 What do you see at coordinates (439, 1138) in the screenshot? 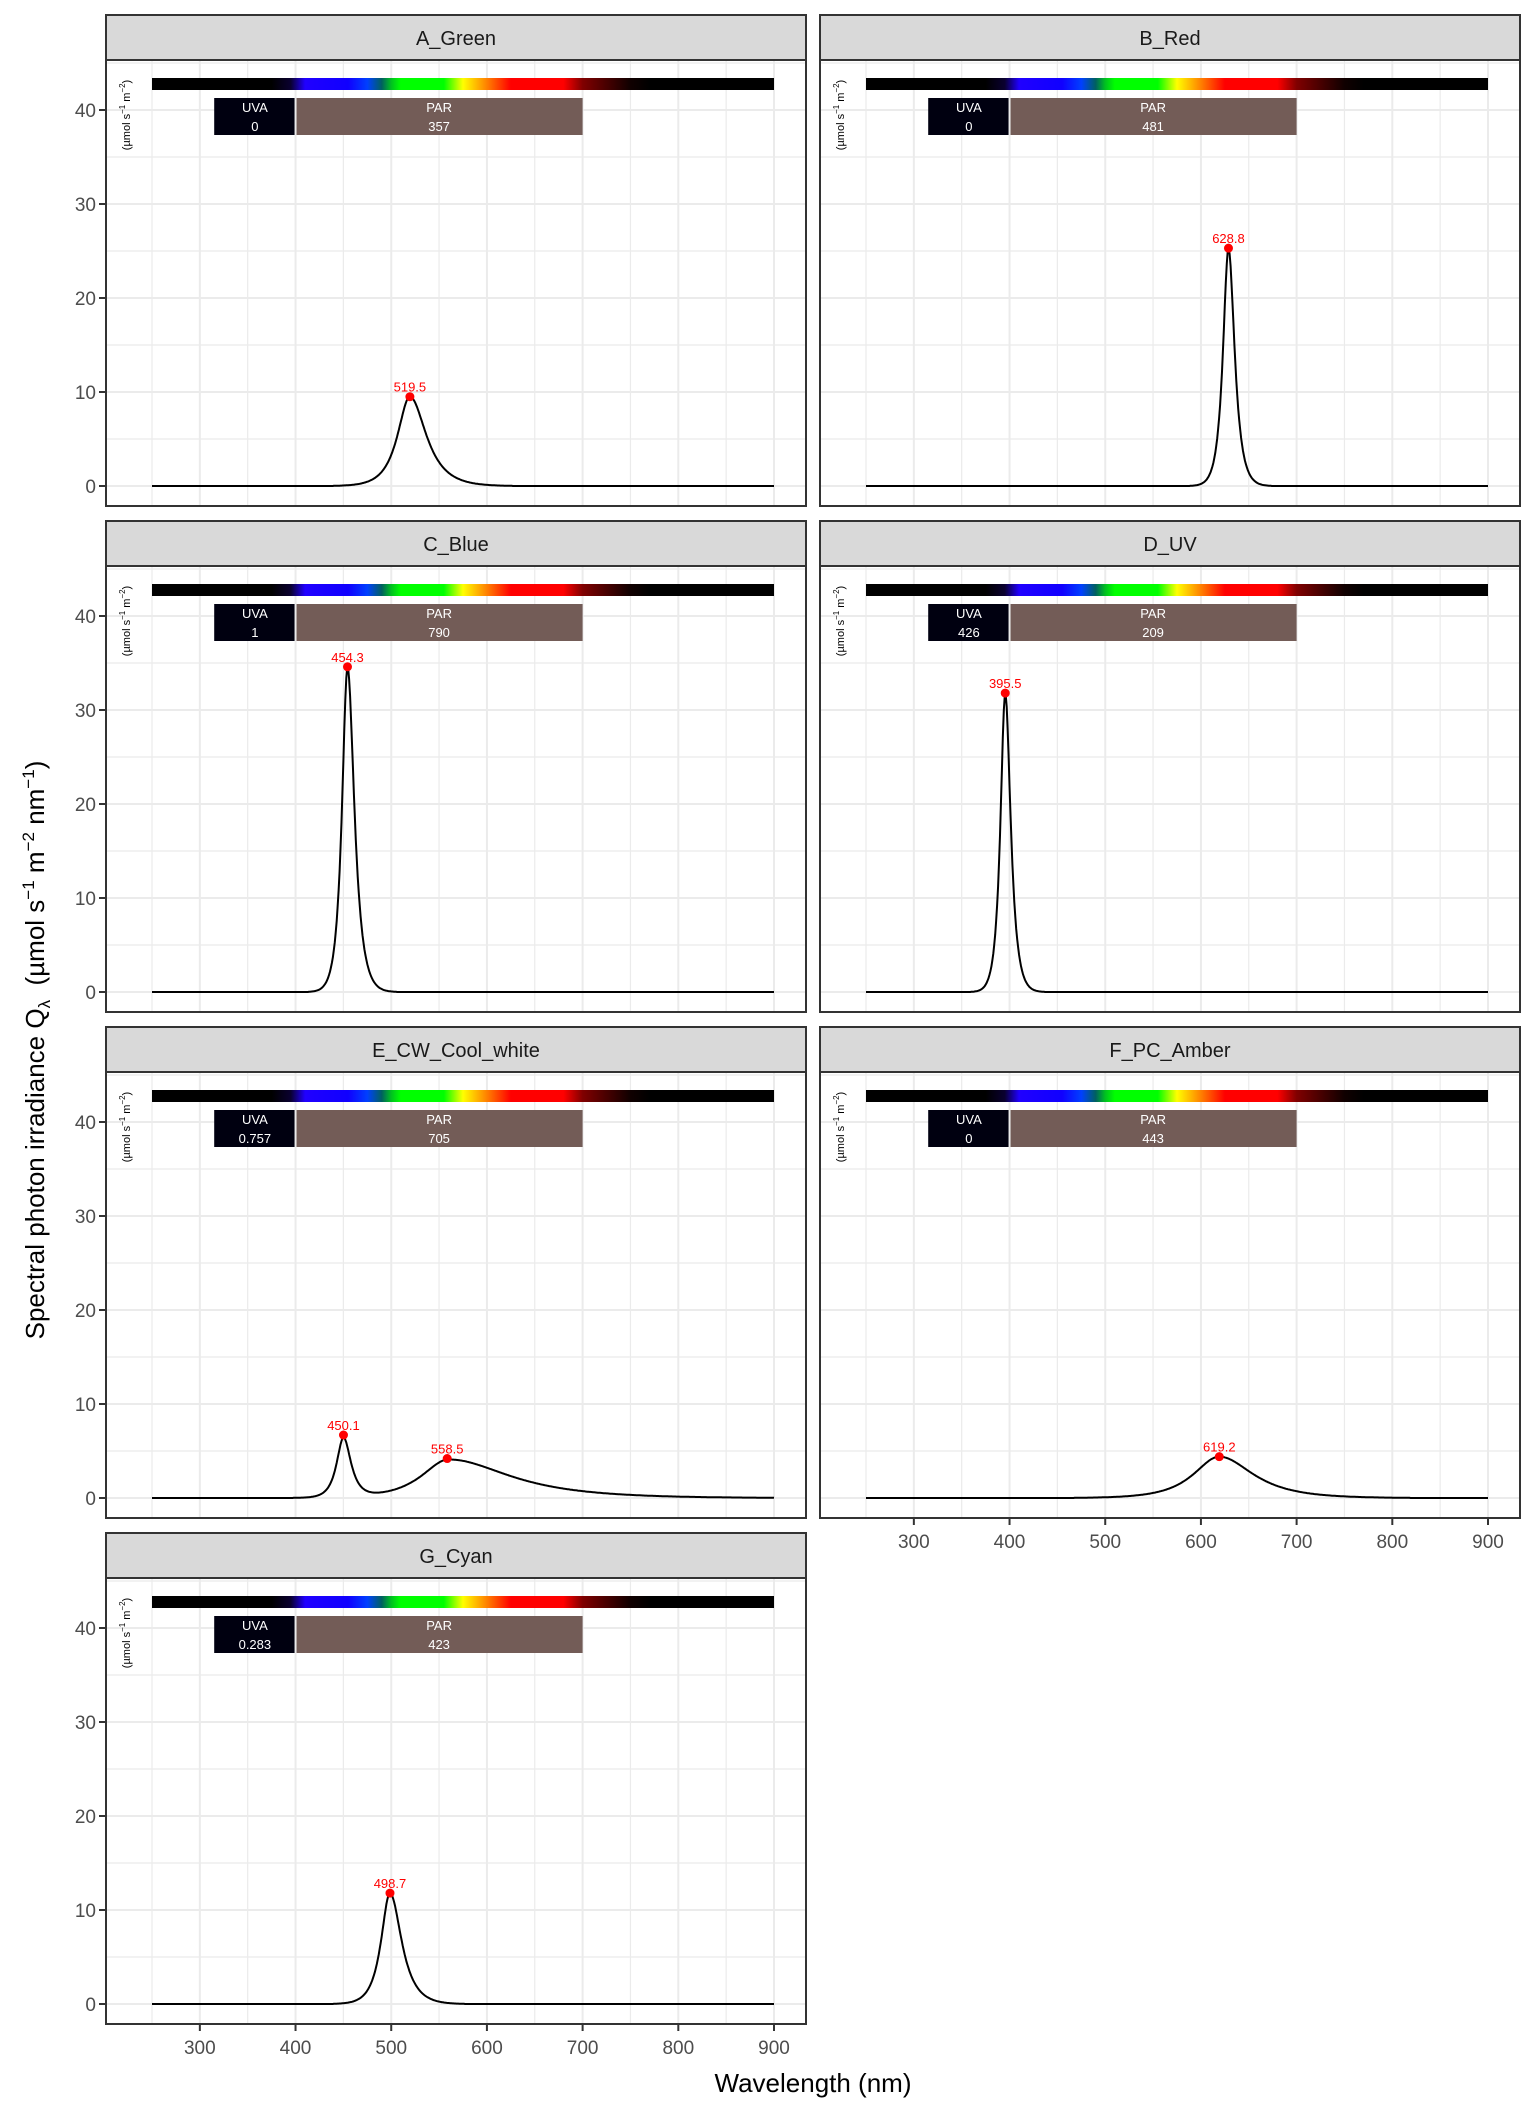
I see `par-value: 705` at bounding box center [439, 1138].